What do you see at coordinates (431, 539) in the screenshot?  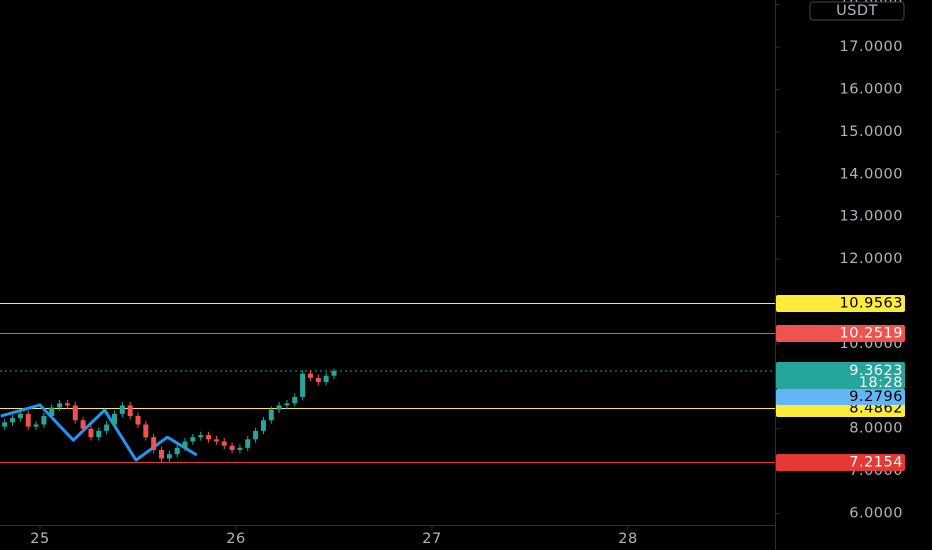 I see `x-tick-label: 27` at bounding box center [431, 539].